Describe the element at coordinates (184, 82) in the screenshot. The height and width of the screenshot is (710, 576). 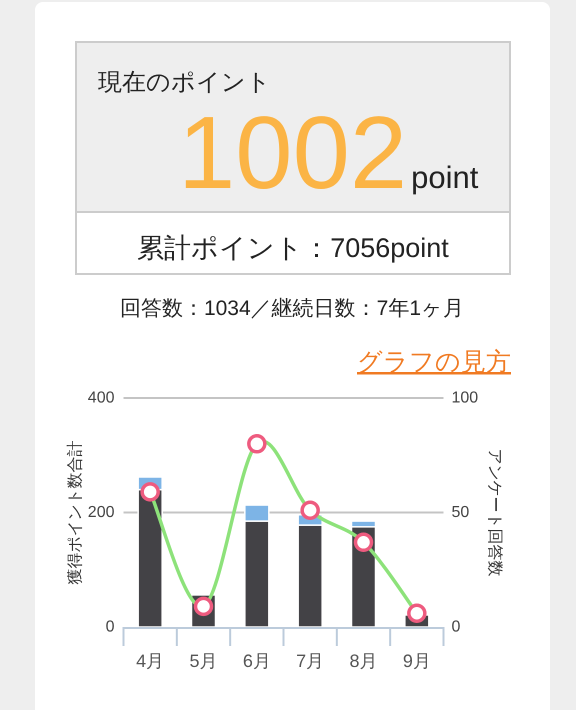
I see `text: 現在のポイント` at that location.